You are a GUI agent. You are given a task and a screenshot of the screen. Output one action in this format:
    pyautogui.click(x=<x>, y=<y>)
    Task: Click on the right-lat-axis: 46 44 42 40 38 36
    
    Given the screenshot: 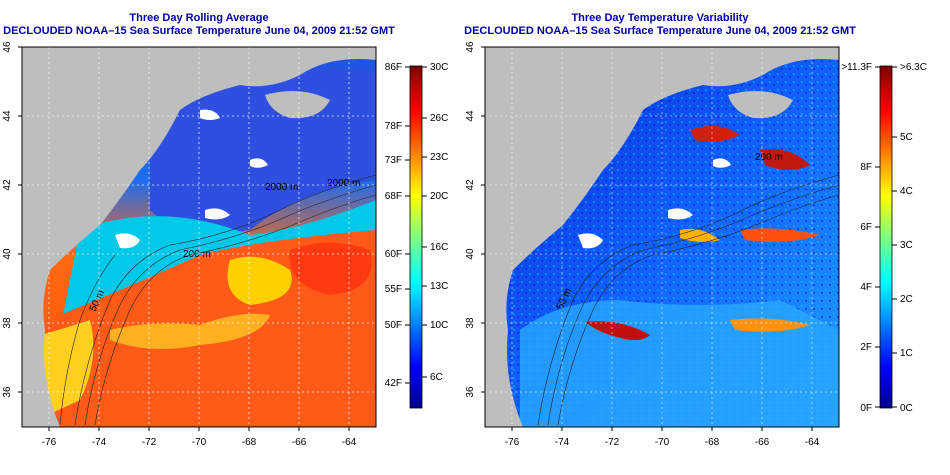 What is the action you would take?
    pyautogui.click(x=470, y=219)
    